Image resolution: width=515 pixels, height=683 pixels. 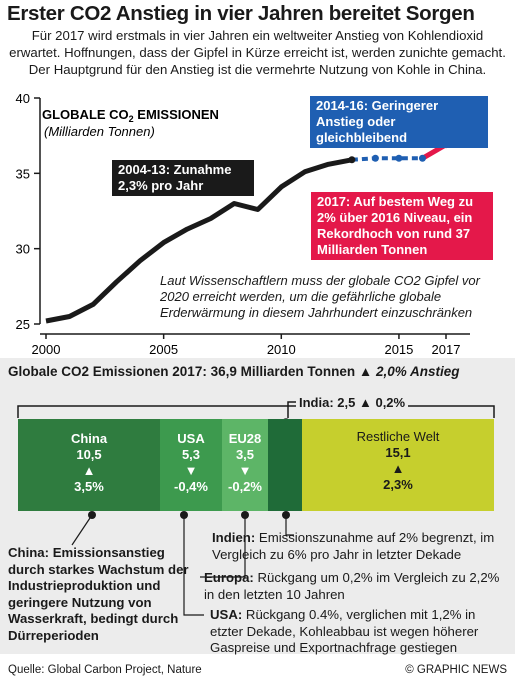 I want to click on segment-china-value: 10,5, so click(x=89, y=454).